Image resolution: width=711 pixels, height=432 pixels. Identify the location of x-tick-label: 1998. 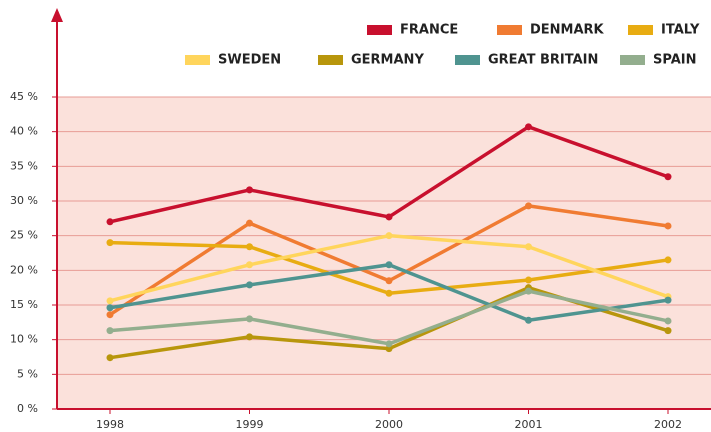
(110, 424).